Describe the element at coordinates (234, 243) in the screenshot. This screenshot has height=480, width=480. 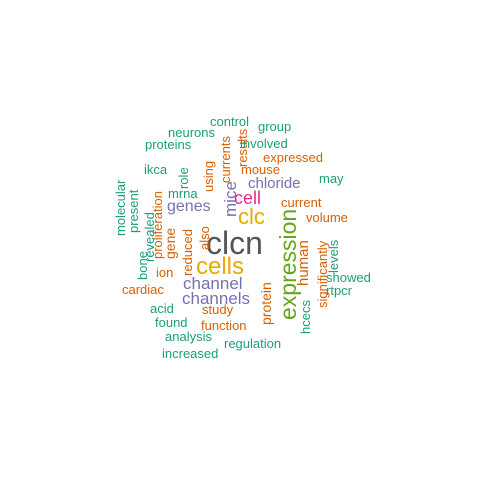
I see `word-clcn: clcn` at that location.